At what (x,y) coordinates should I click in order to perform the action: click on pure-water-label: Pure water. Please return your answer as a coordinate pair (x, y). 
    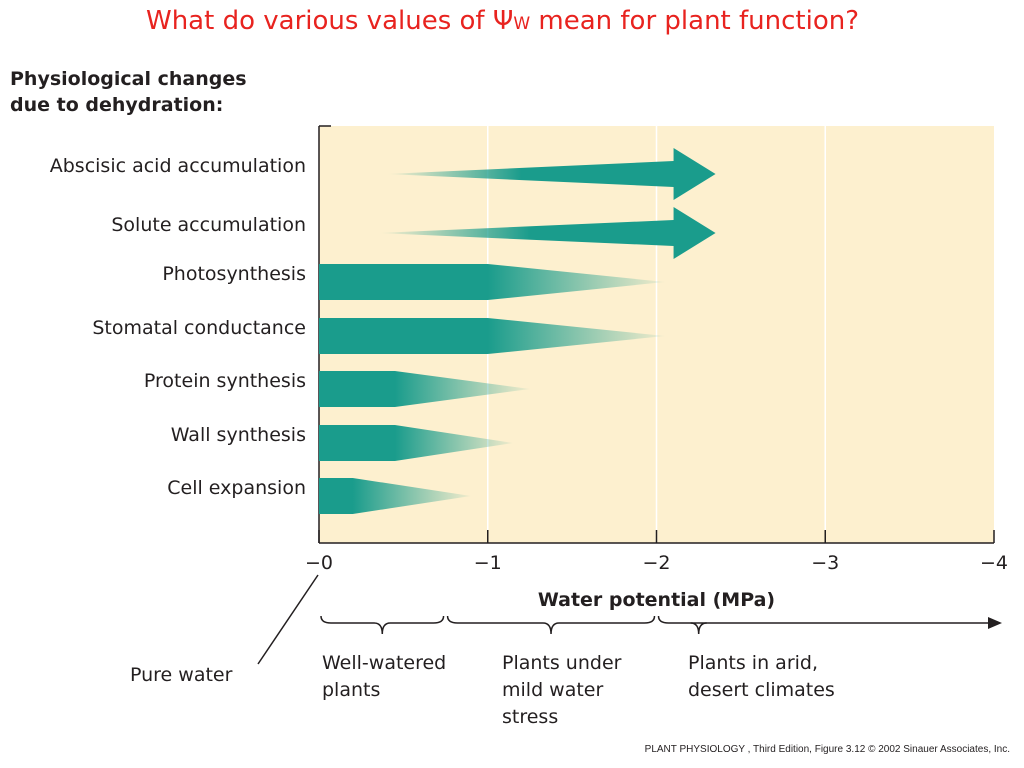
    Looking at the image, I should click on (181, 675).